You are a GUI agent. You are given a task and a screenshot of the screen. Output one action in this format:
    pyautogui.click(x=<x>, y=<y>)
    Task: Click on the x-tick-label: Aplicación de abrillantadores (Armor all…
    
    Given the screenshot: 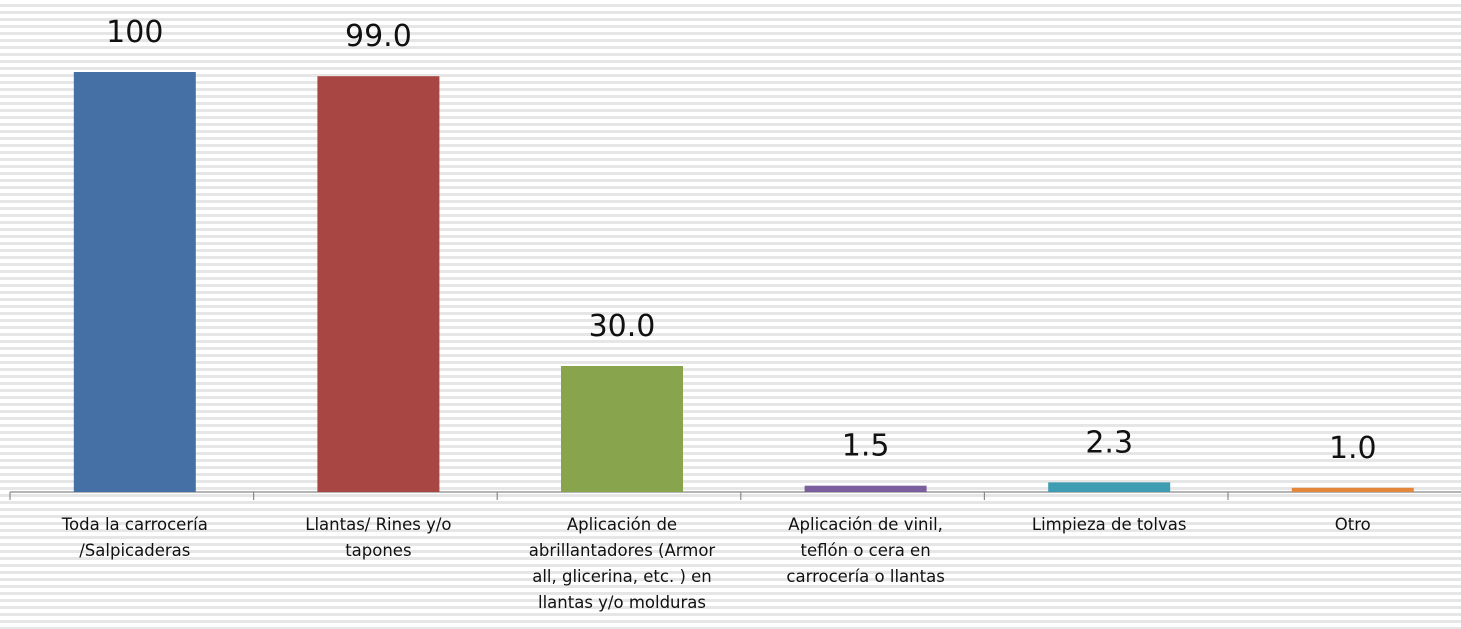 What is the action you would take?
    pyautogui.click(x=622, y=563)
    